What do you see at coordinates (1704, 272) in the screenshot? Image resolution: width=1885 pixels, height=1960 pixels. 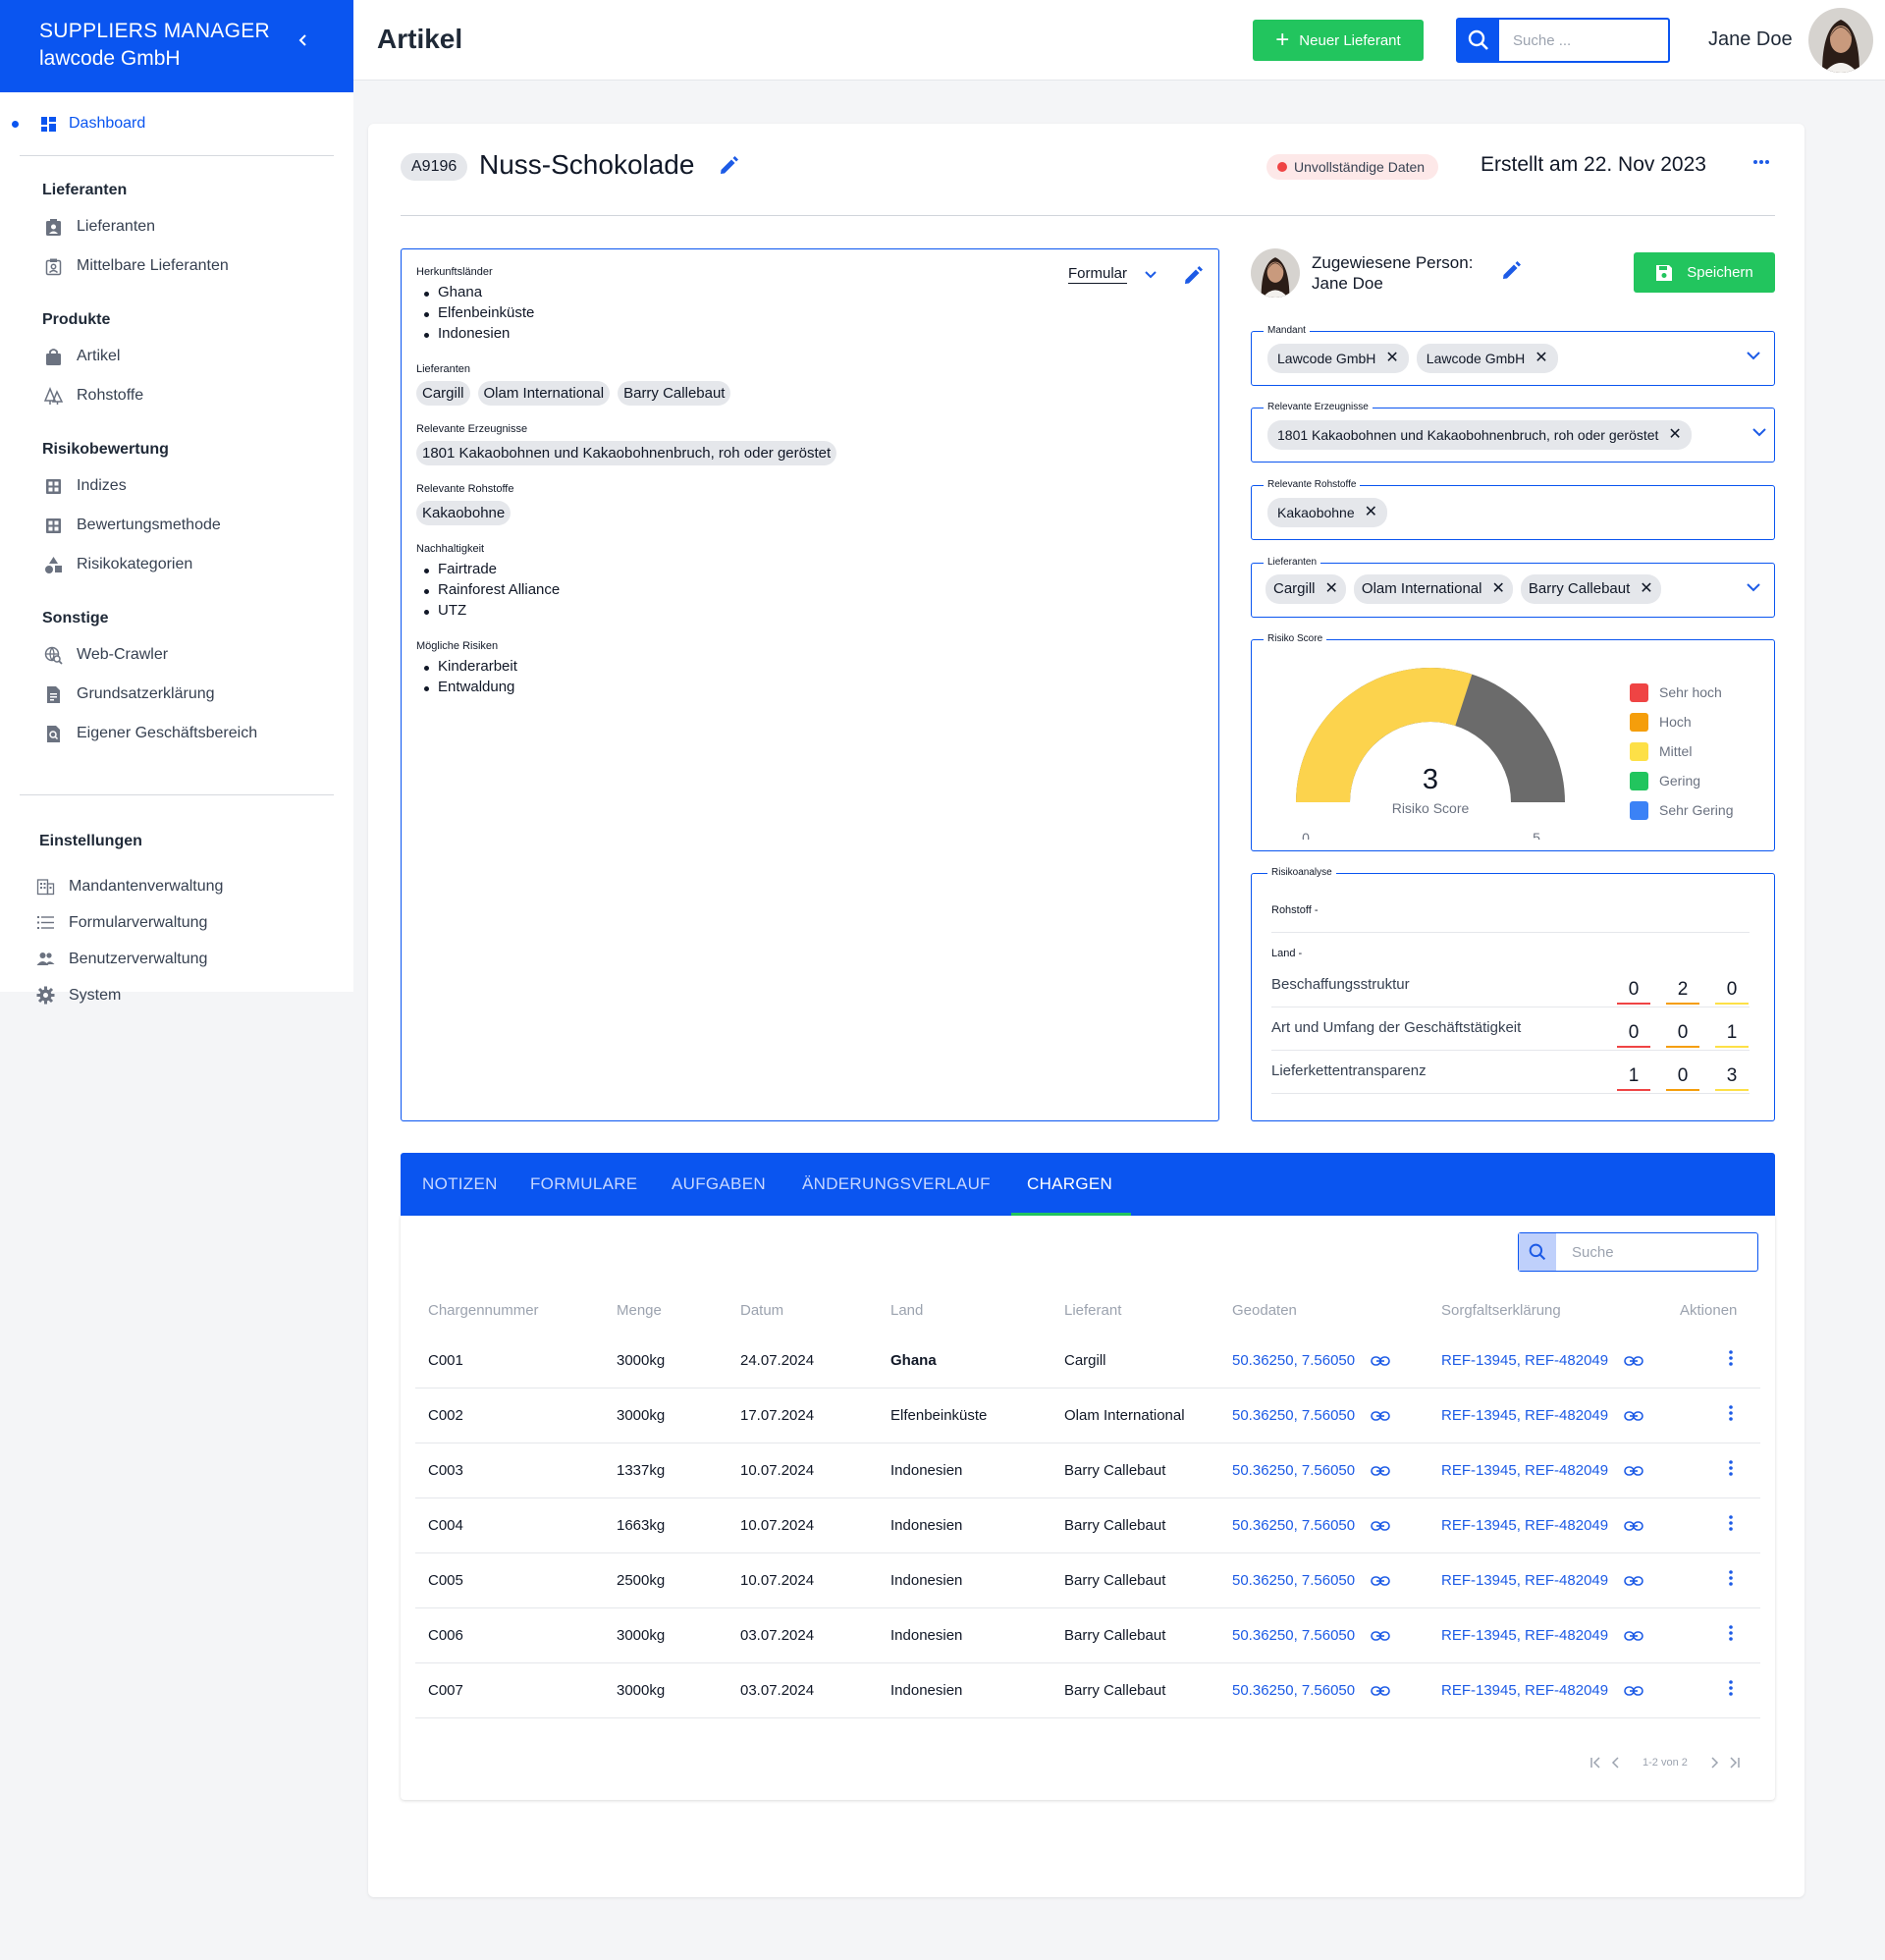 I see `save-button: Speichern` at bounding box center [1704, 272].